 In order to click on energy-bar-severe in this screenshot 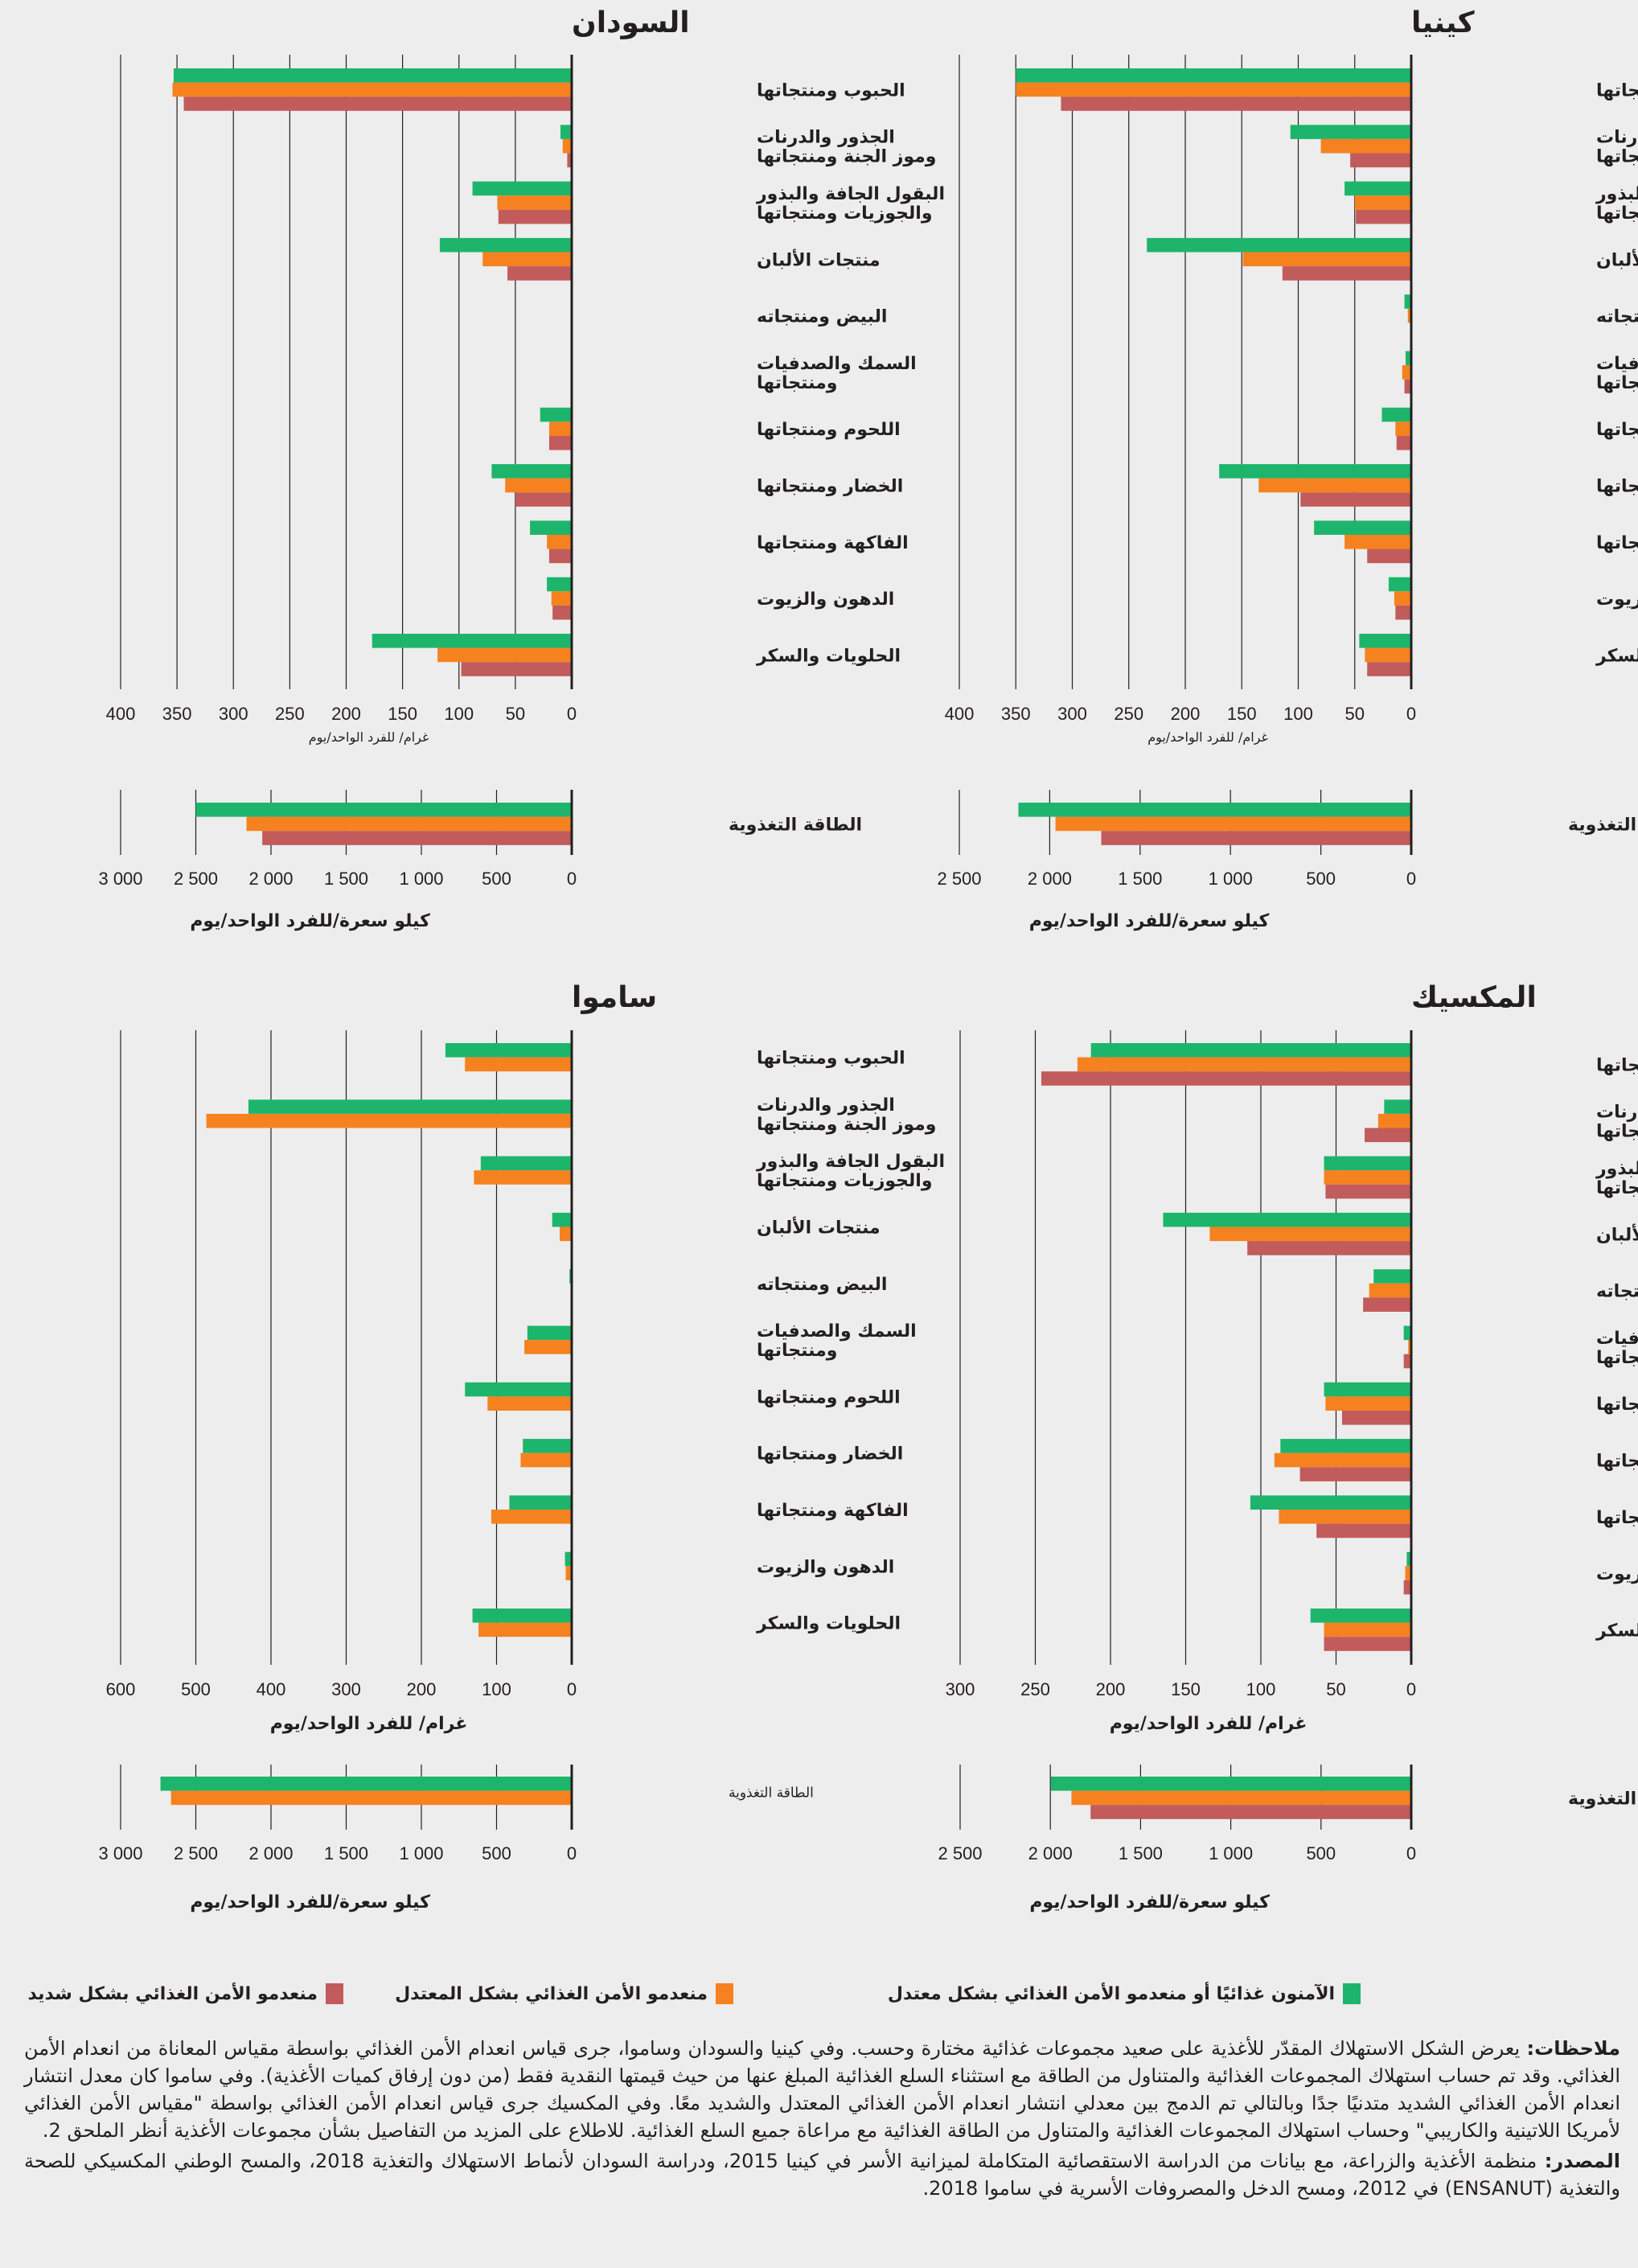, I will do `click(1256, 838)`.